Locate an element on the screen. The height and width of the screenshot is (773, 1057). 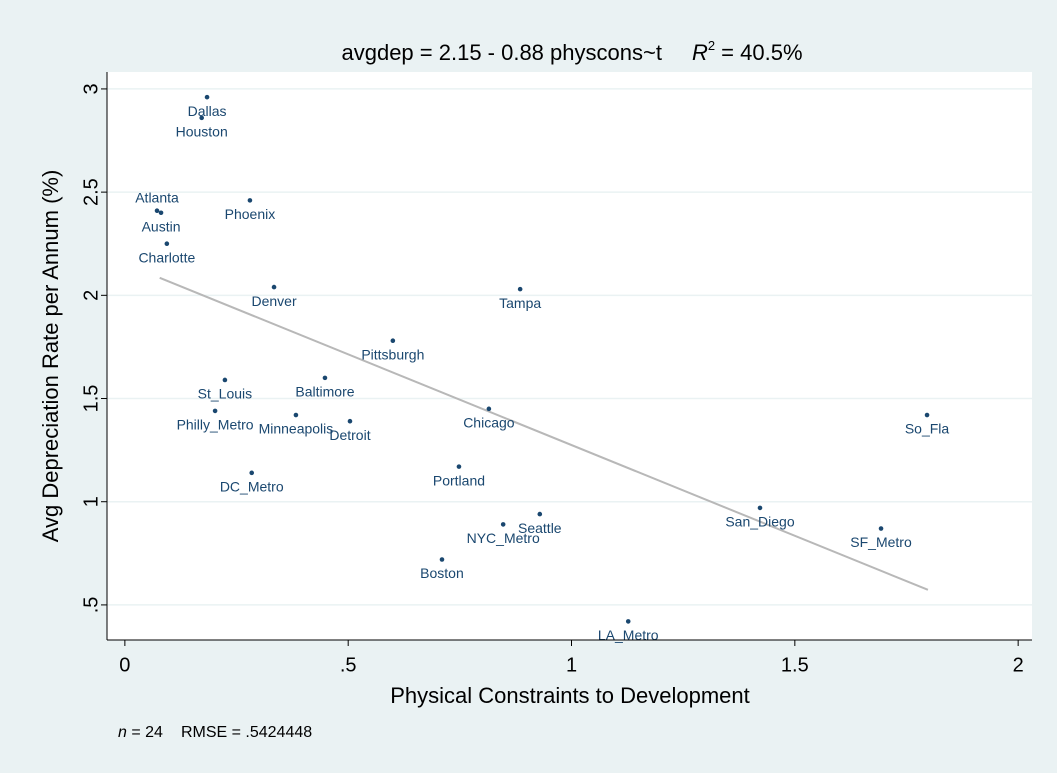
point-label: Detroit is located at coordinates (349, 435).